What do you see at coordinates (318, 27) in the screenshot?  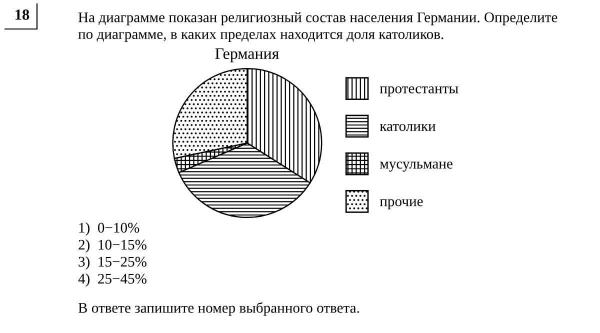 I see `chart-subtitle: На диаграмме показан религиозный состав населения Германии. Определите по диаграмме, в каких пределах находится доля католиков.` at bounding box center [318, 27].